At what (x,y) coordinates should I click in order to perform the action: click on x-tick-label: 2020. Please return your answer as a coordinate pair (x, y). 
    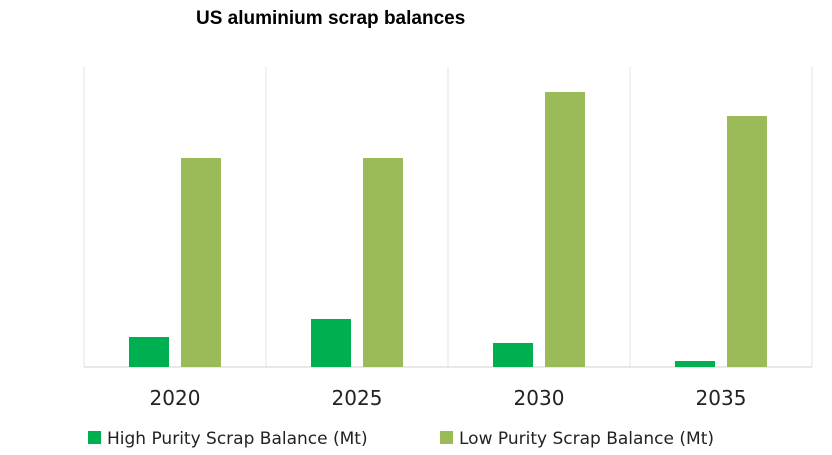
    Looking at the image, I should click on (175, 398).